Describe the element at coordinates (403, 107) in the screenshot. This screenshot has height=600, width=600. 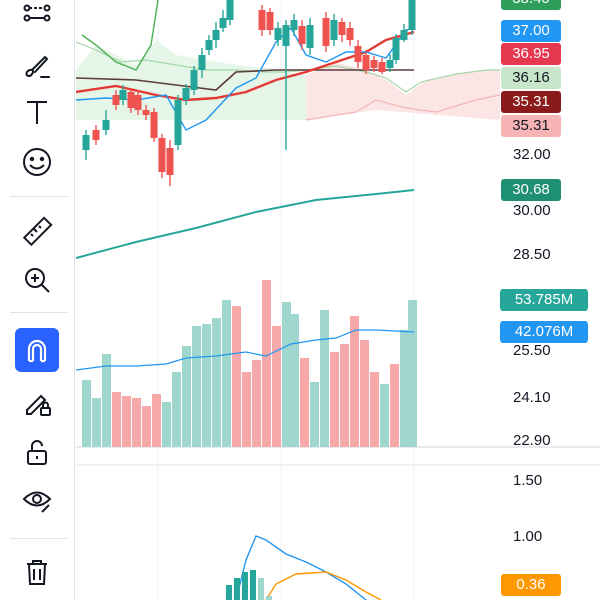
I see `cloud-lower-line` at that location.